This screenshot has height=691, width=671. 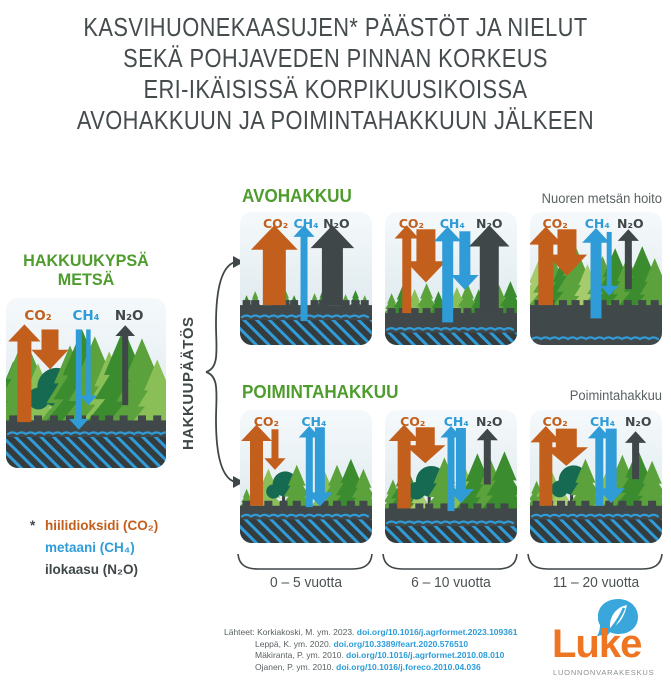 What do you see at coordinates (188, 383) in the screenshot?
I see `decision-label: HAKKUUPÄÄTÖS` at bounding box center [188, 383].